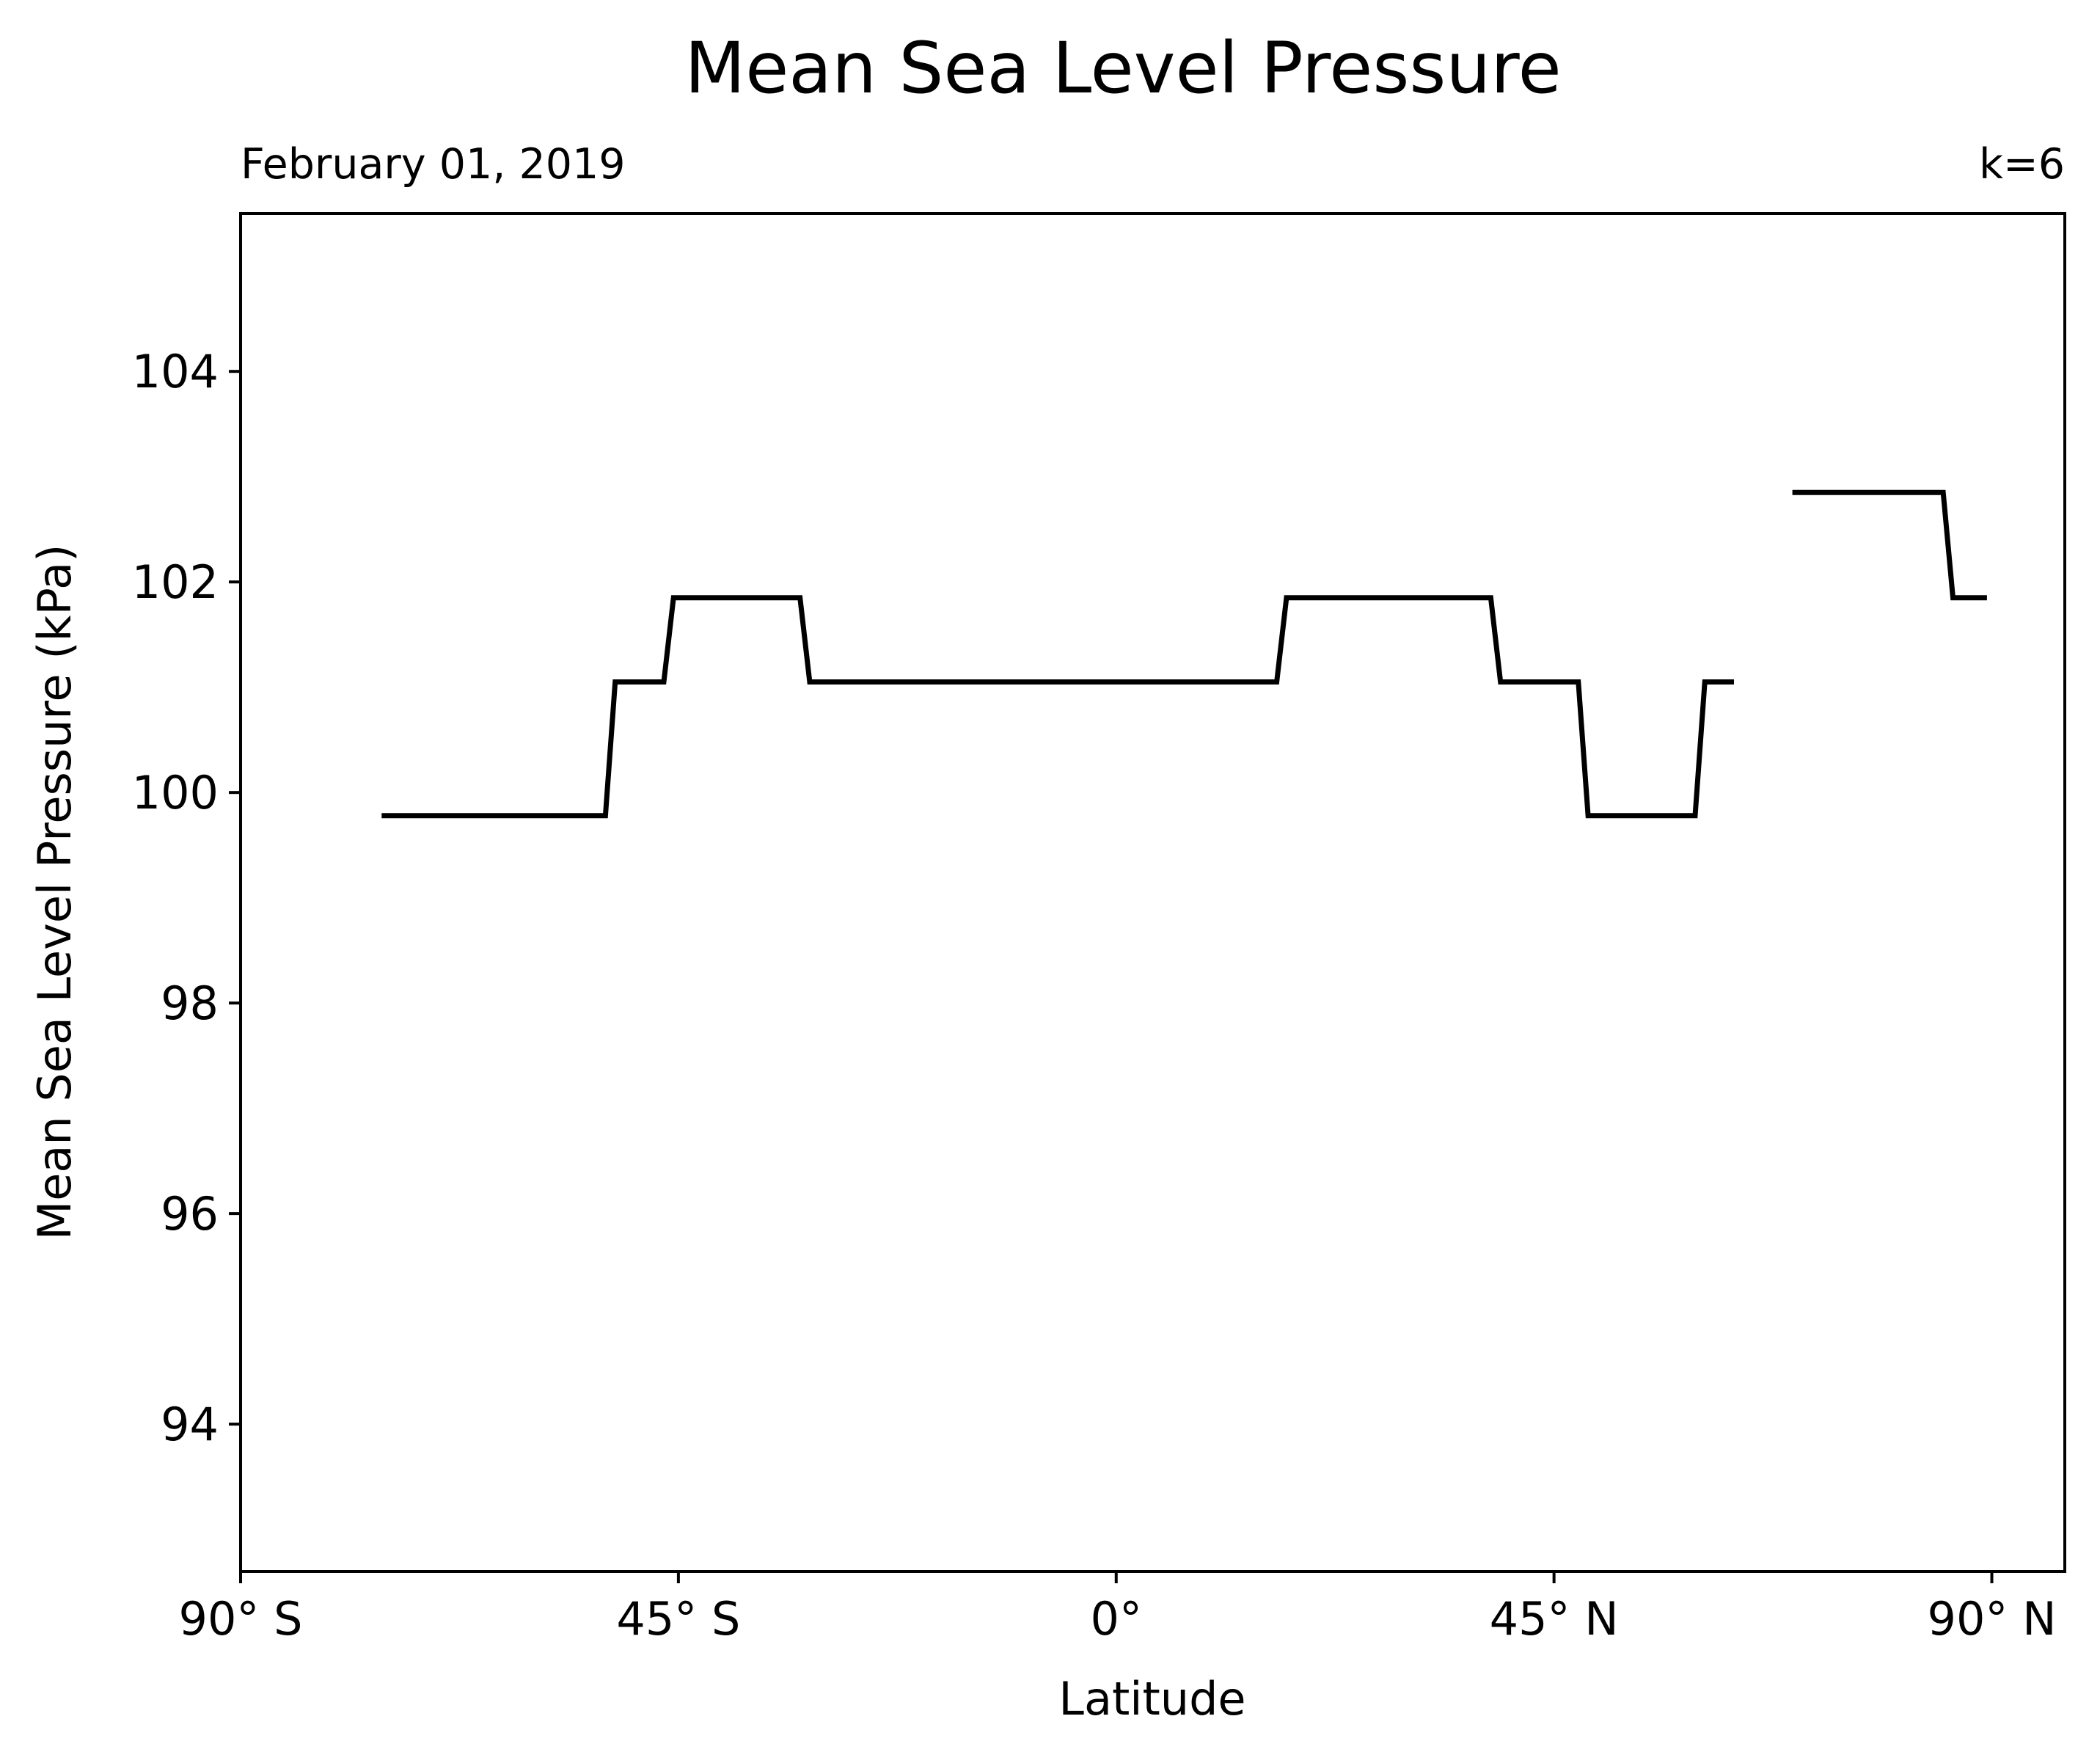 The height and width of the screenshot is (1763, 2100). I want to click on x-axis-ticks: 90° S 45° S 0° 45° N 90° N, so click(1118, 1609).